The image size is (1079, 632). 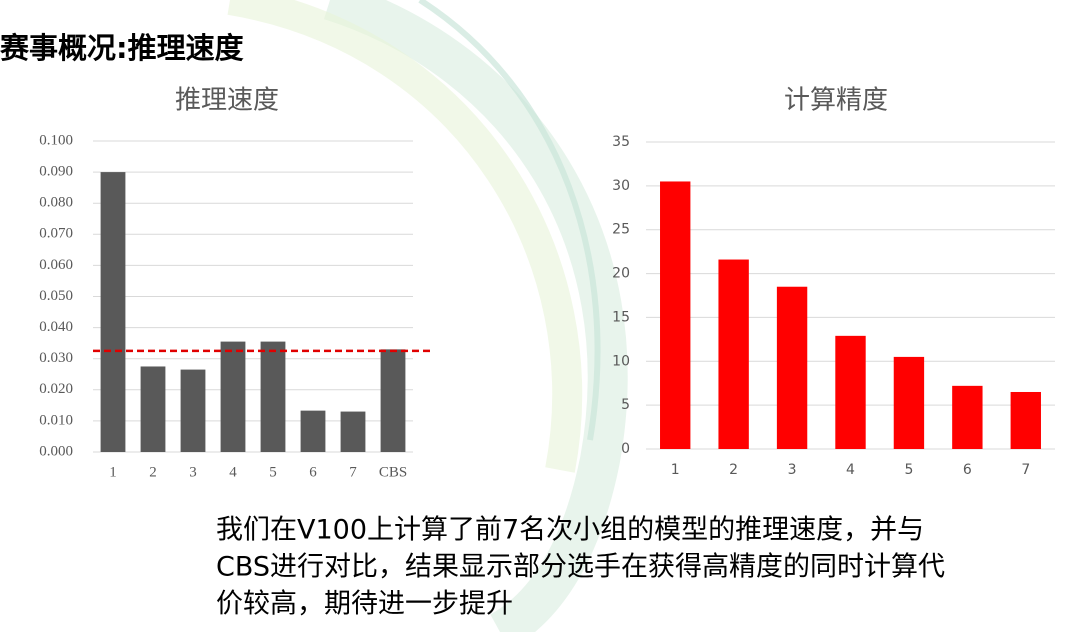 I want to click on y-tick-label: 0.000, so click(x=56, y=451).